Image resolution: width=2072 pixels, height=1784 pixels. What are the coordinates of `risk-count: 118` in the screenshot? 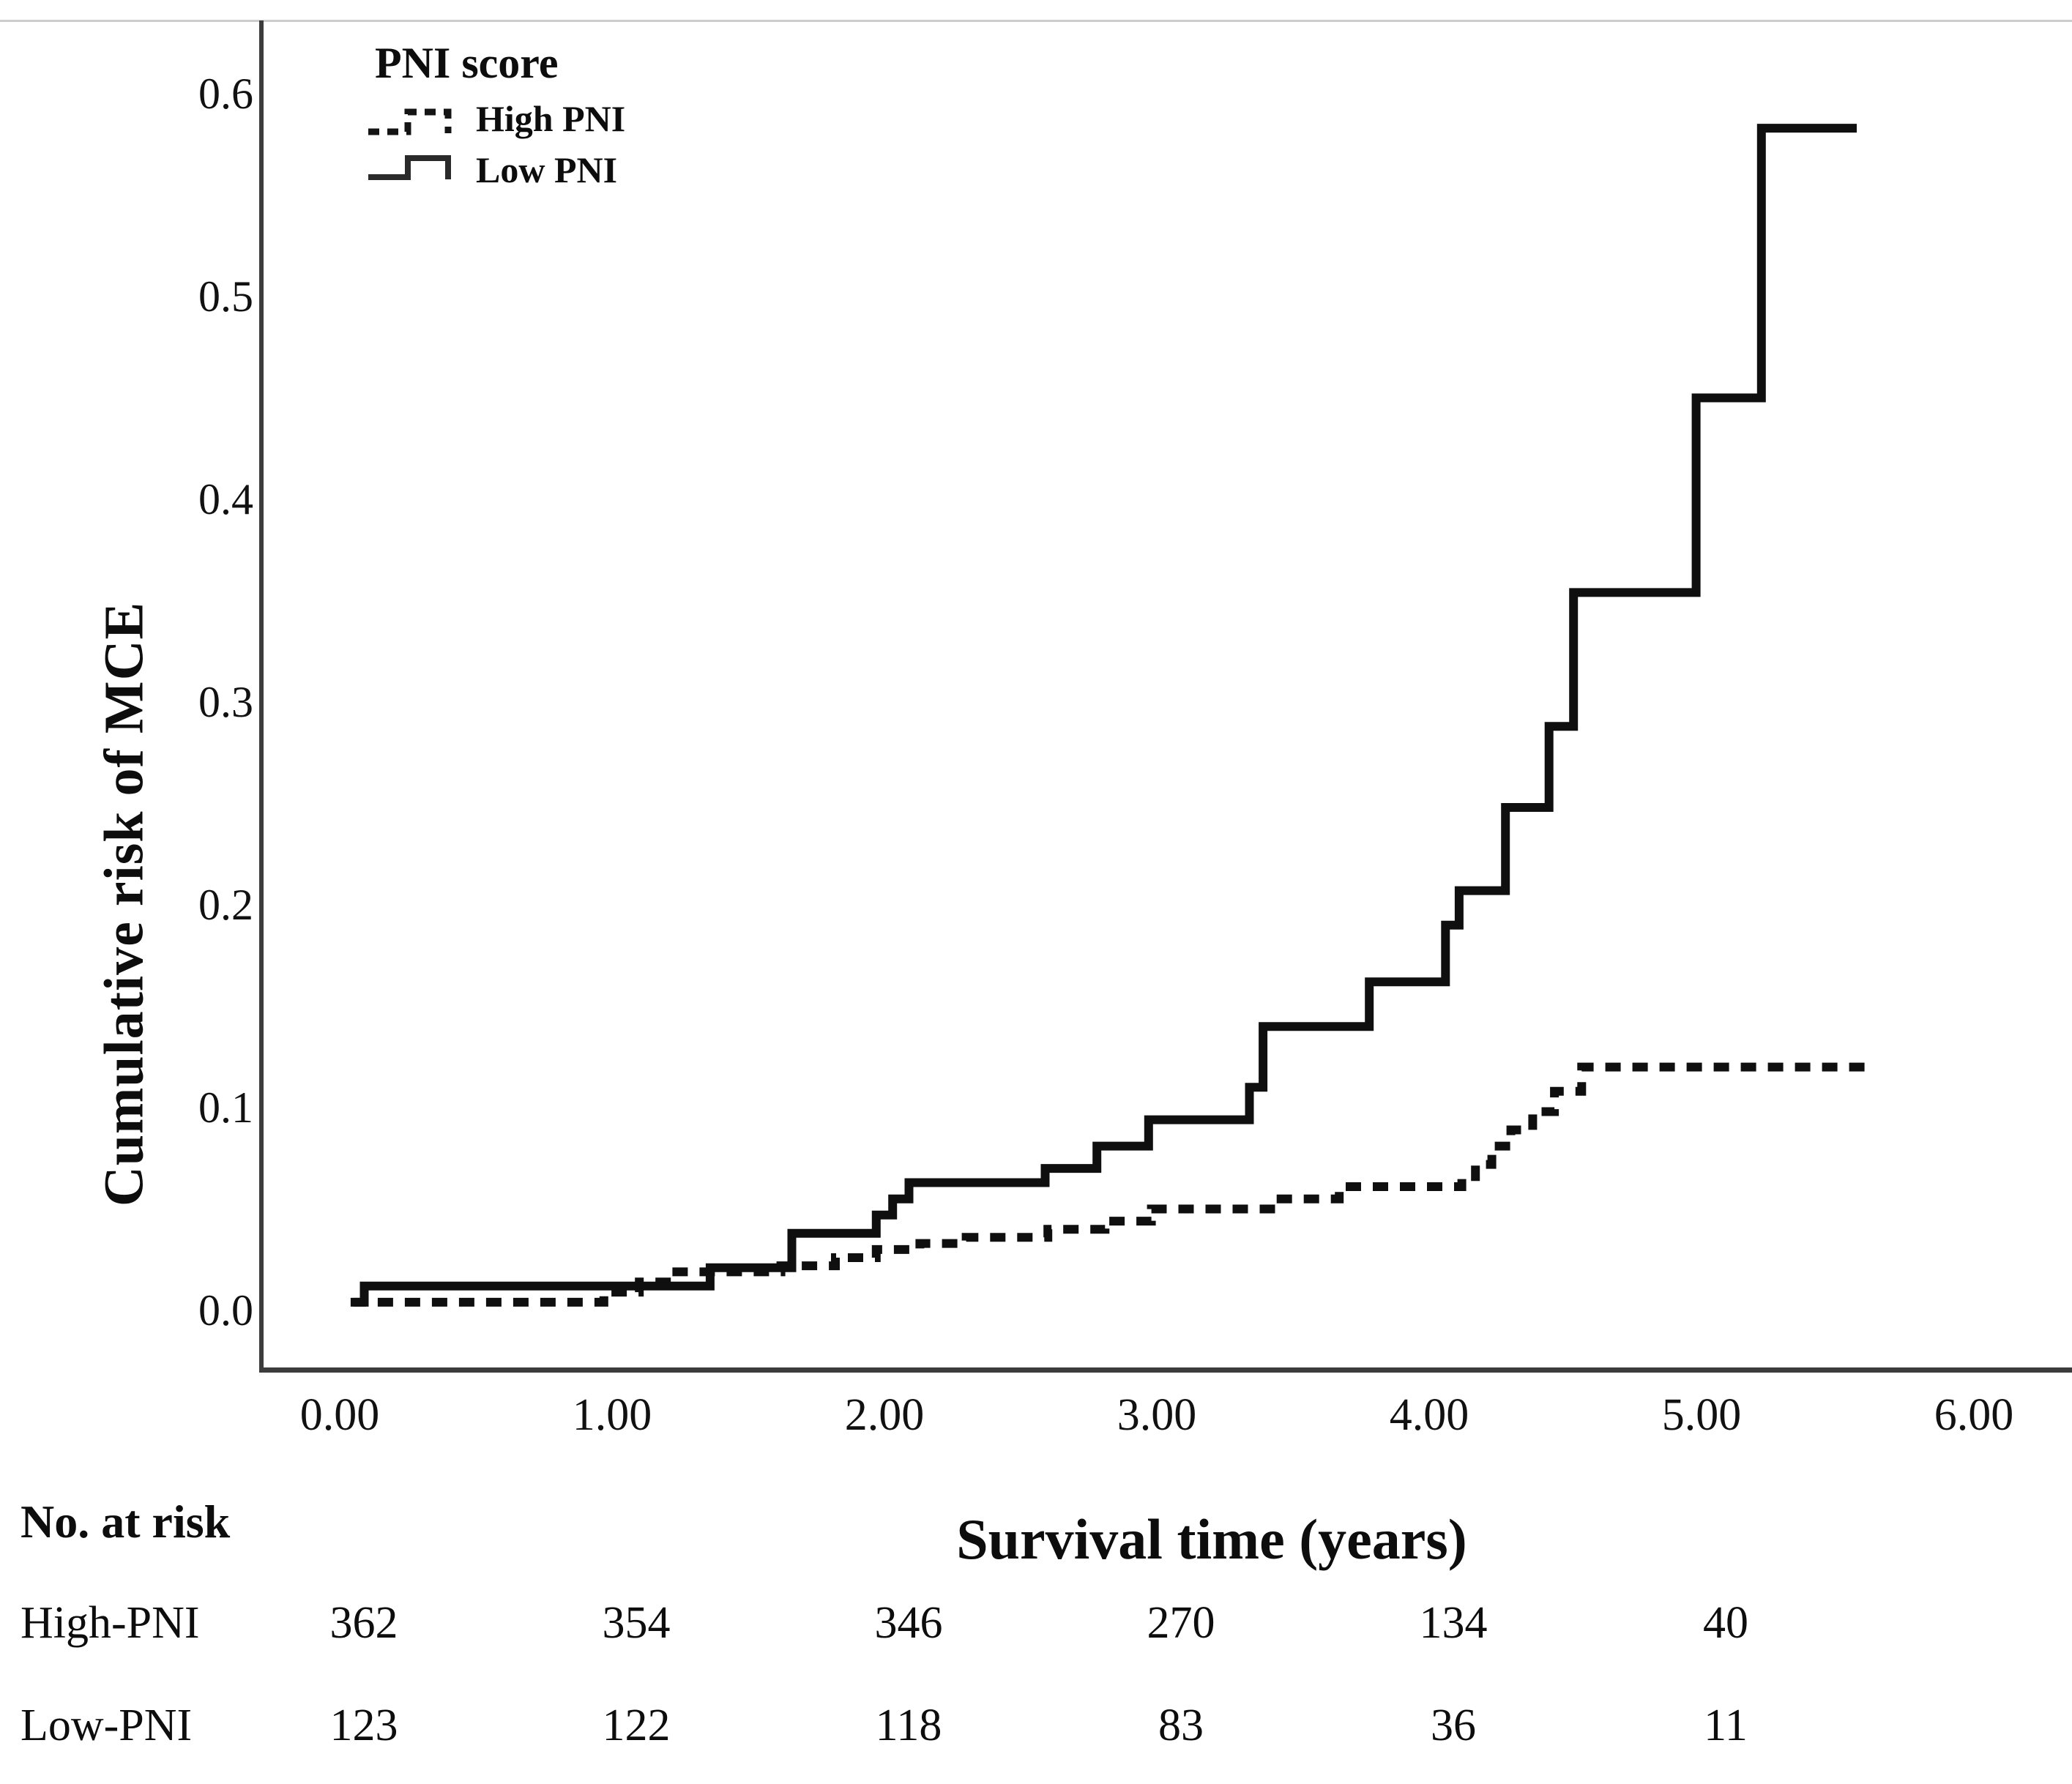 It's located at (909, 1725).